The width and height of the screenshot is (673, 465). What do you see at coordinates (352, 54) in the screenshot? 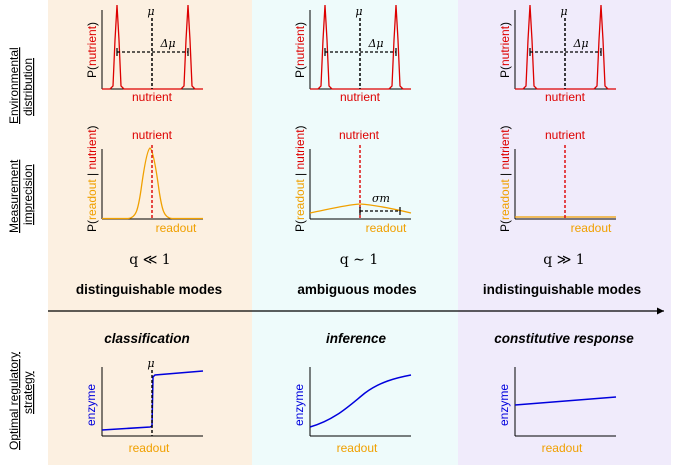
I see `env-plot-2: μ Δμ nutrient P(nutrient)` at bounding box center [352, 54].